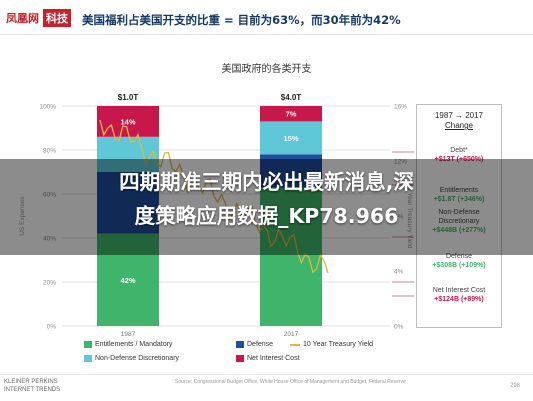  I want to click on brand-logo: KLEINER PERKINS INTERNET TRENDS, so click(32, 386).